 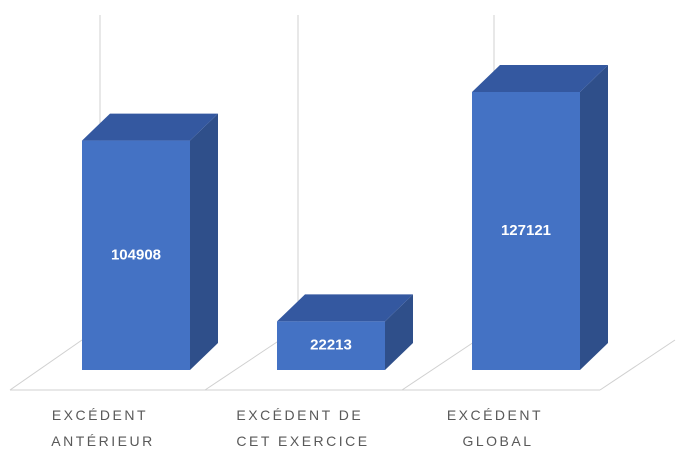 I want to click on value-label: 104908, so click(x=136, y=254).